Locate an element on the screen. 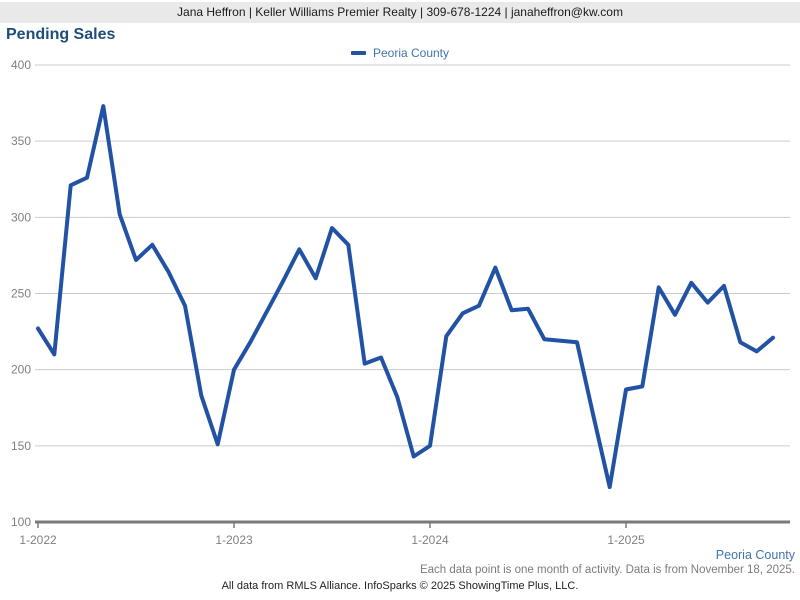 The width and height of the screenshot is (800, 600). y-axis-label-350: 350 is located at coordinates (21, 141).